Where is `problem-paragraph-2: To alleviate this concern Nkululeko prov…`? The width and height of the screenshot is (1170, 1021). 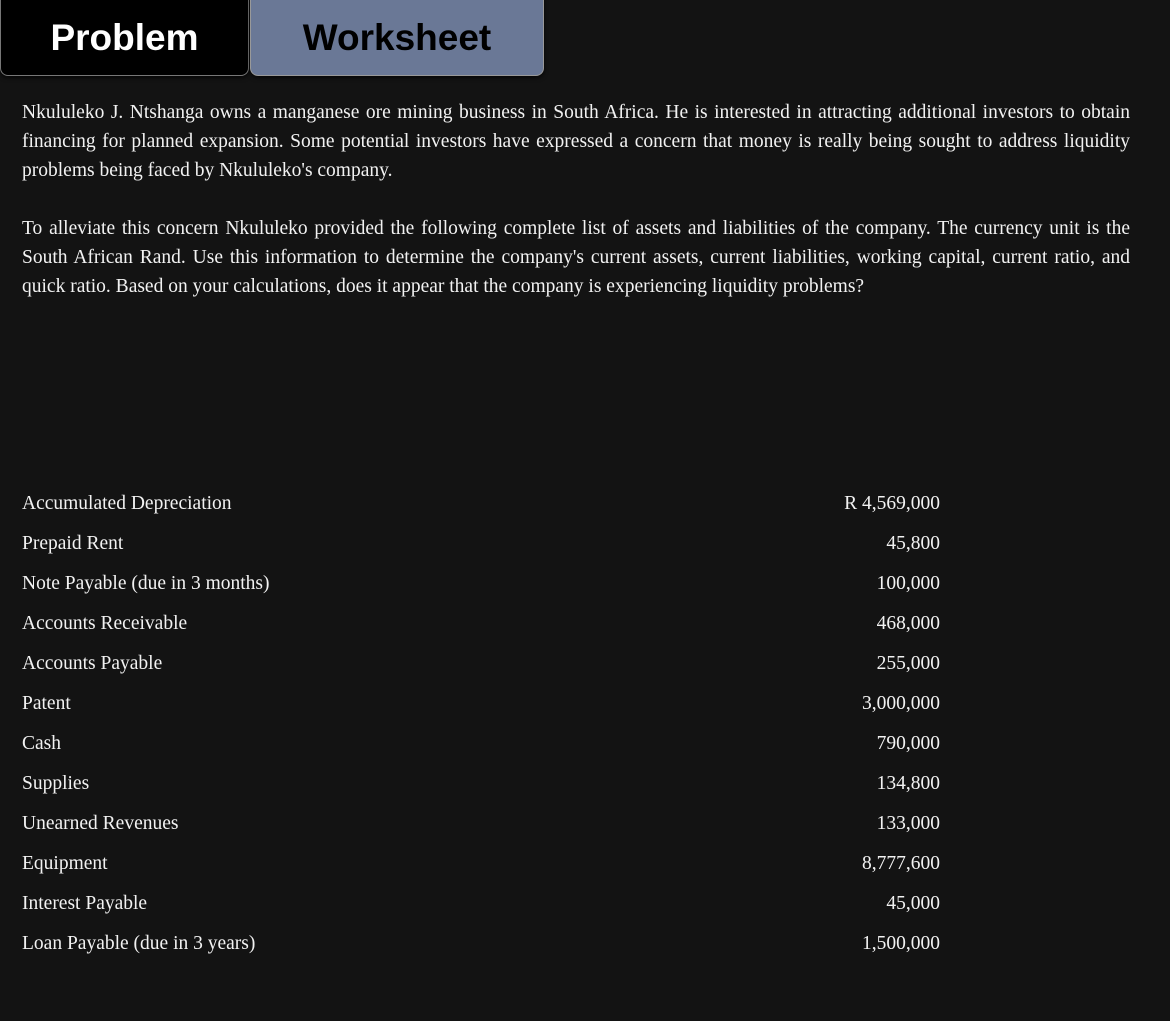 problem-paragraph-2: To alleviate this concern Nkululeko prov… is located at coordinates (576, 257).